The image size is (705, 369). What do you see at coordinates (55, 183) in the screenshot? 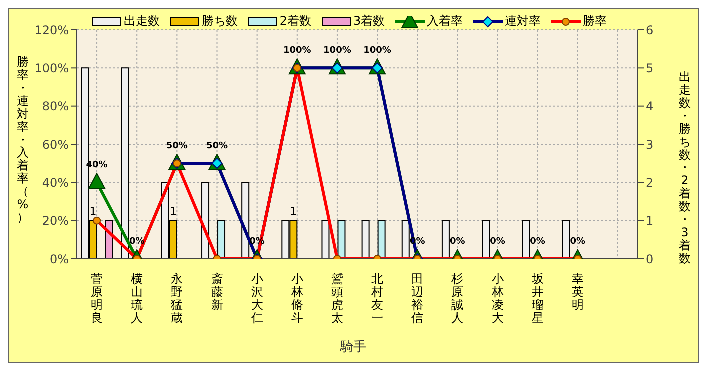
I see `y-tick-label: 40%` at bounding box center [55, 183].